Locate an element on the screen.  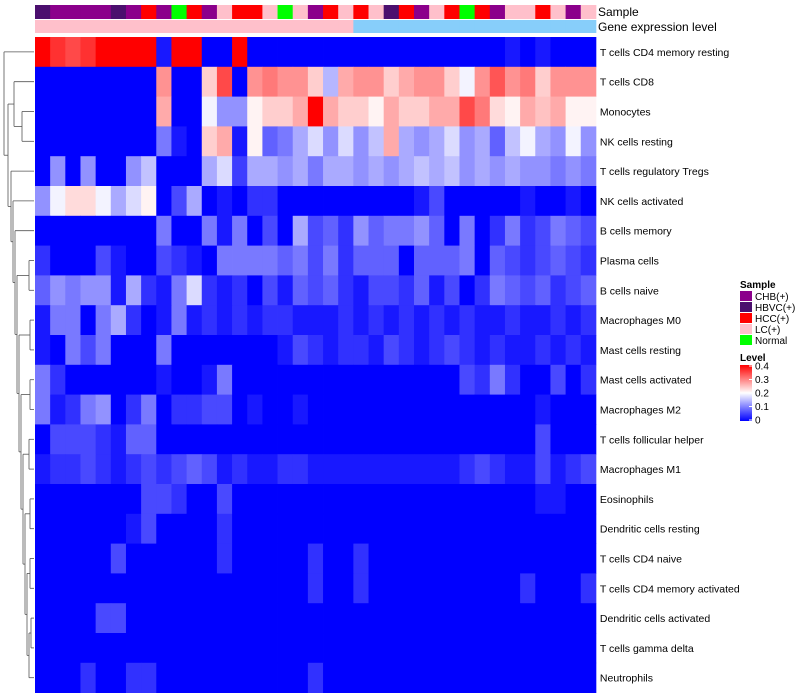
row-label: T cells follicular helper is located at coordinates (652, 440).